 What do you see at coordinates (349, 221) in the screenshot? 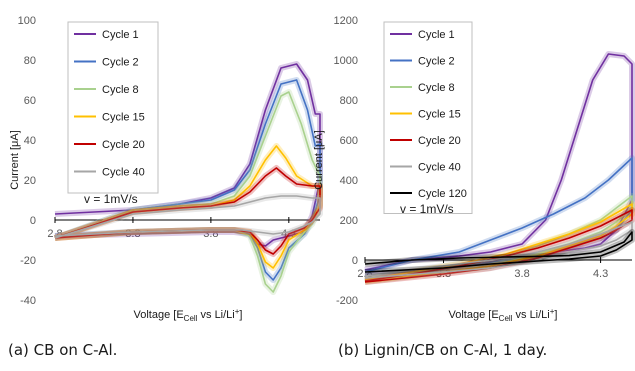
I see `y-tick-label: 200` at bounding box center [349, 221].